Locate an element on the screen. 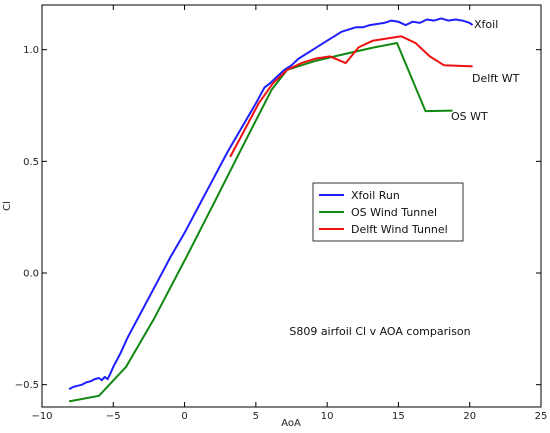  series-end-label: OS WT is located at coordinates (469, 116).